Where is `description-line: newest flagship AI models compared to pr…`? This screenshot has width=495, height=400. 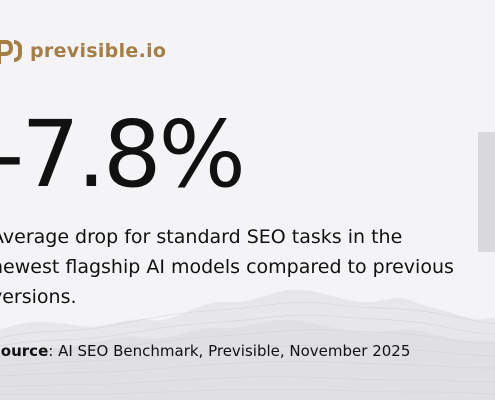
description-line: newest flagship AI models compared to pr… is located at coordinates (227, 267).